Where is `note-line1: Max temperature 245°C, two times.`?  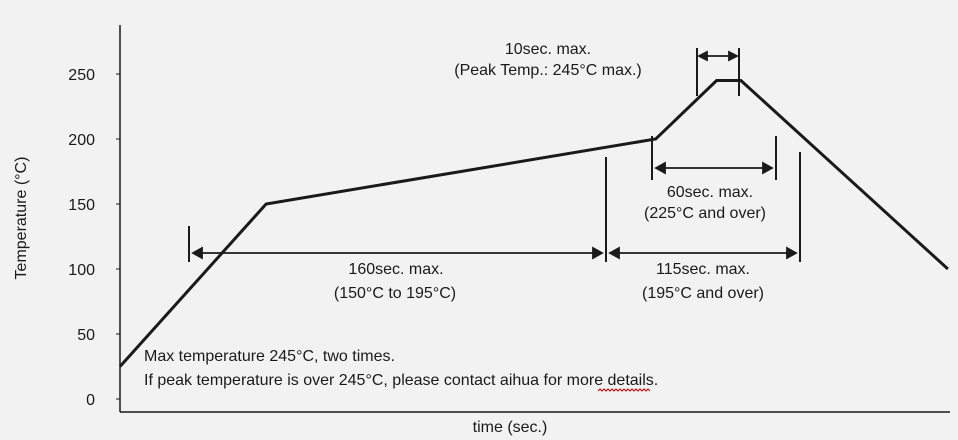
note-line1: Max temperature 245°C, two times. is located at coordinates (269, 356).